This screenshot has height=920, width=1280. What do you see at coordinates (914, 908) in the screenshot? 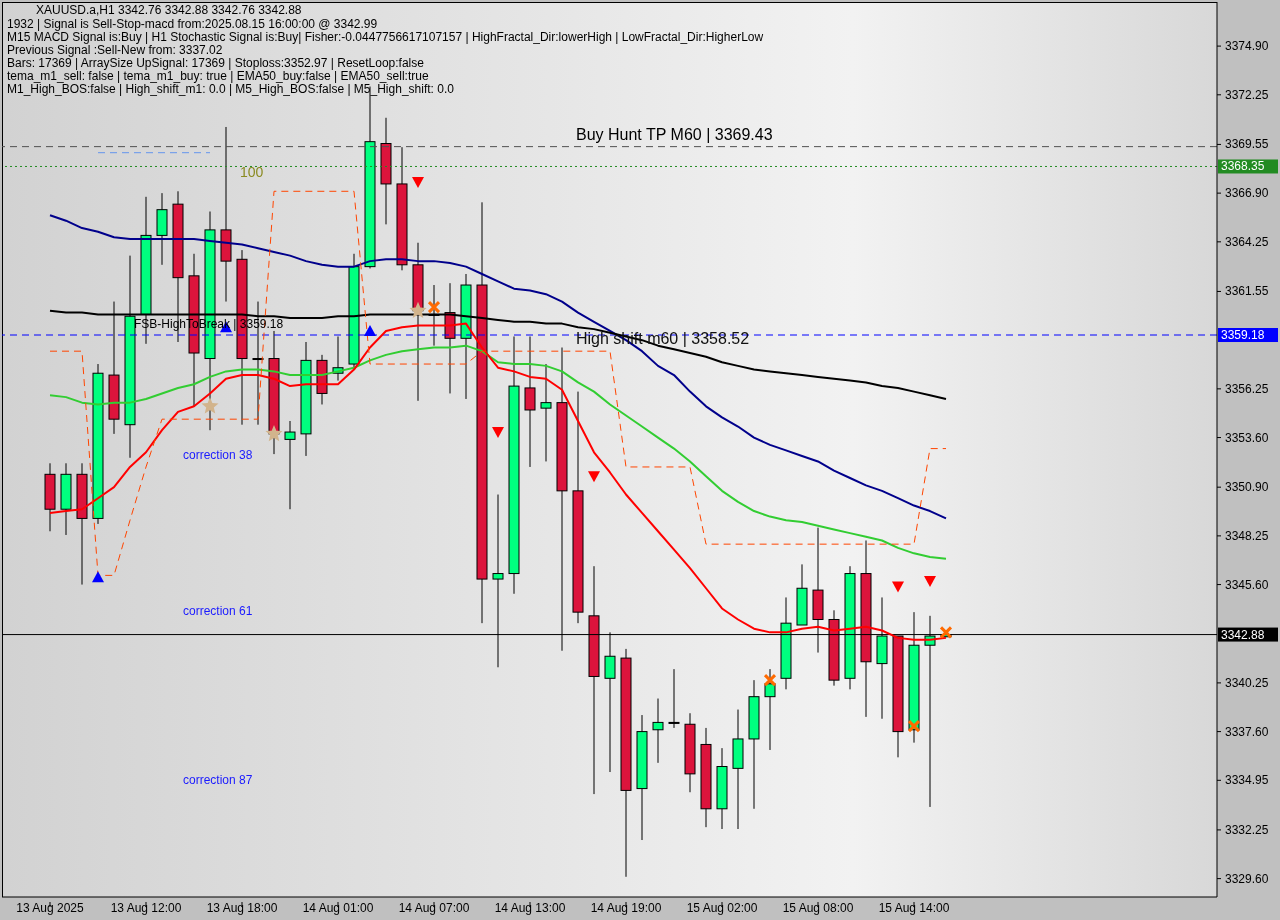
I see `x-tick-label: 15 Aug 14:00` at bounding box center [914, 908].